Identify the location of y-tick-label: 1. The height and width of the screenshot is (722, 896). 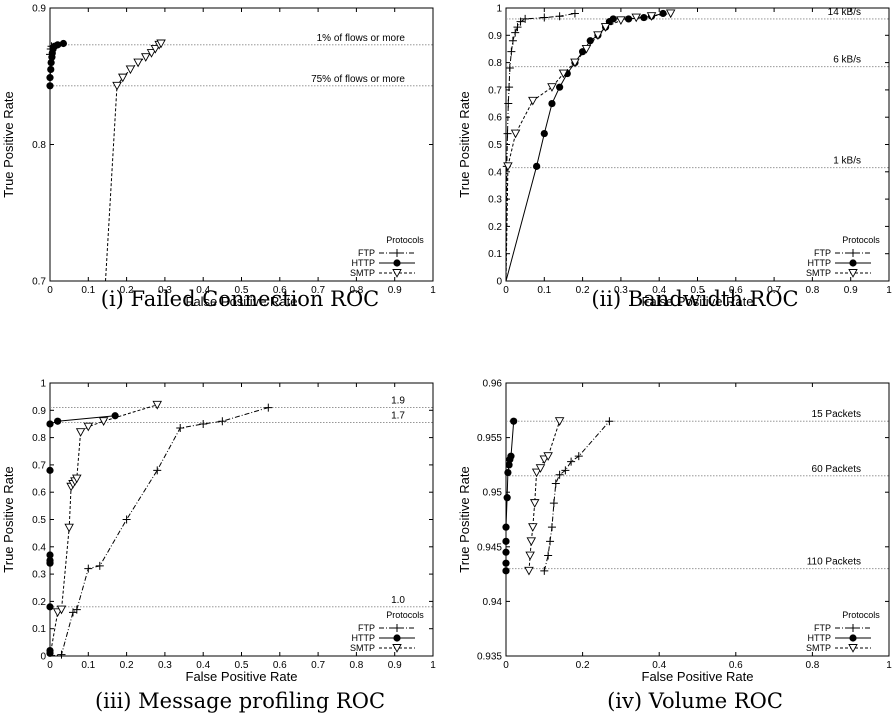
(43, 384).